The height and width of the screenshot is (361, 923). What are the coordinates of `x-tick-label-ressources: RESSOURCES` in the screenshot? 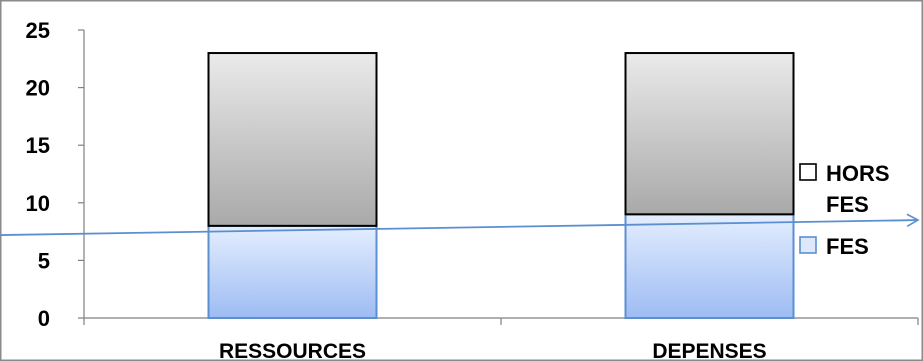 It's located at (292, 350).